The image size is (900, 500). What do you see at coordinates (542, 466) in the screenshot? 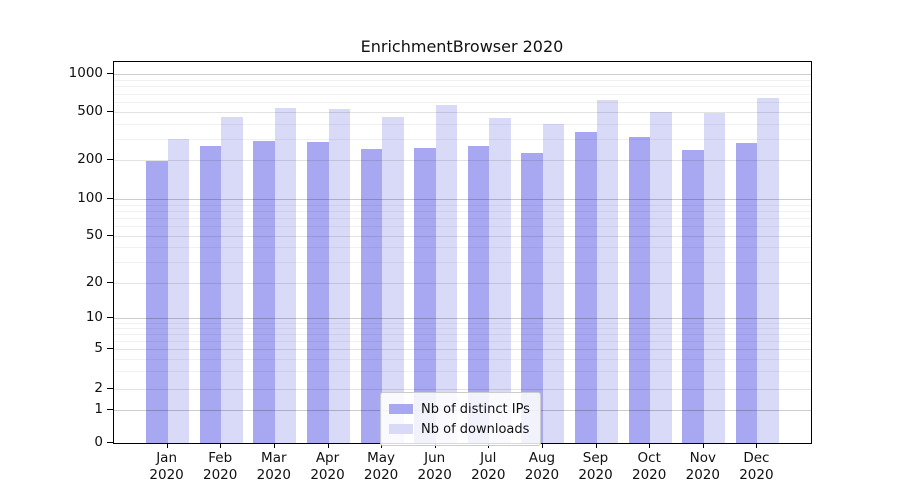
I see `x-axis-tick-label: Aug 2020` at bounding box center [542, 466].